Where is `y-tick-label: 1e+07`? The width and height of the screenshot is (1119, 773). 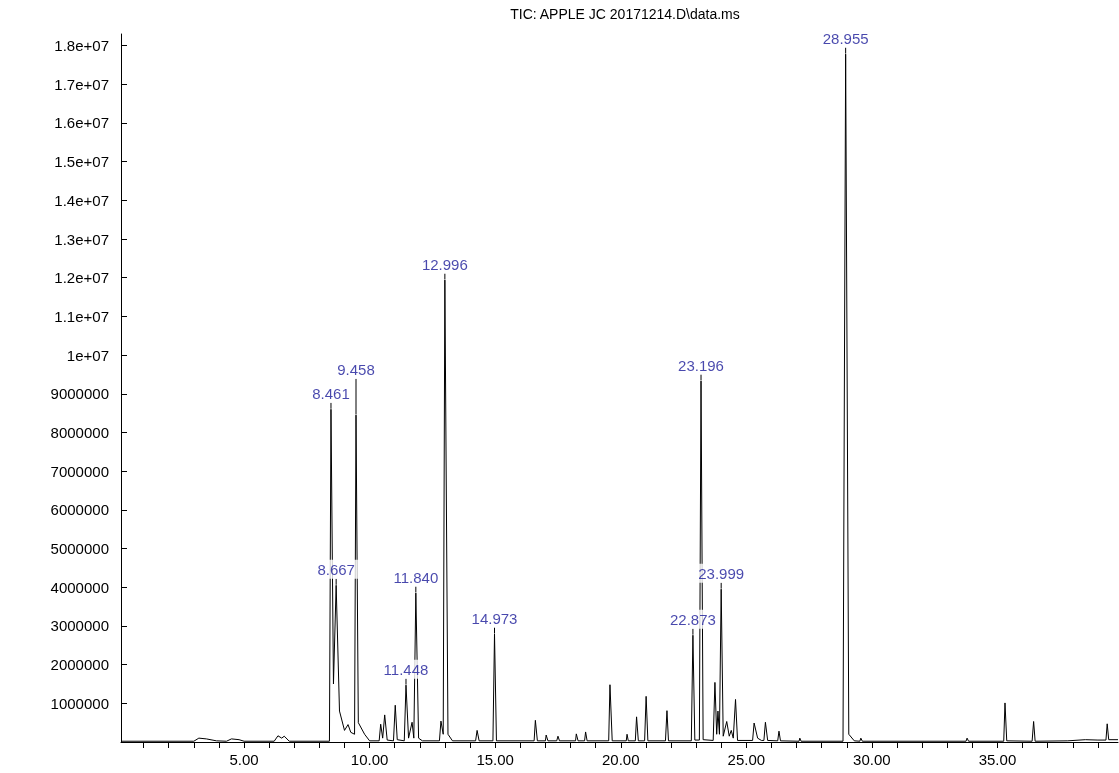 y-tick-label: 1e+07 is located at coordinates (87, 355).